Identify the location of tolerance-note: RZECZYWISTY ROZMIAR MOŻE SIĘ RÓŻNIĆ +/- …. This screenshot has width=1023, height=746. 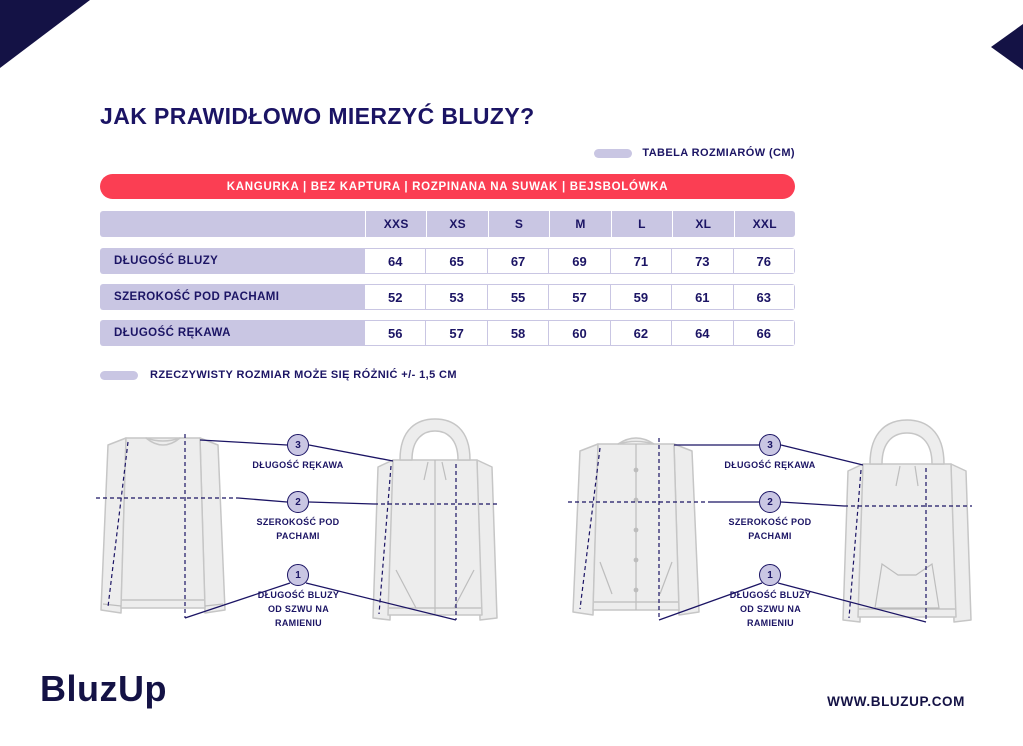
(278, 375).